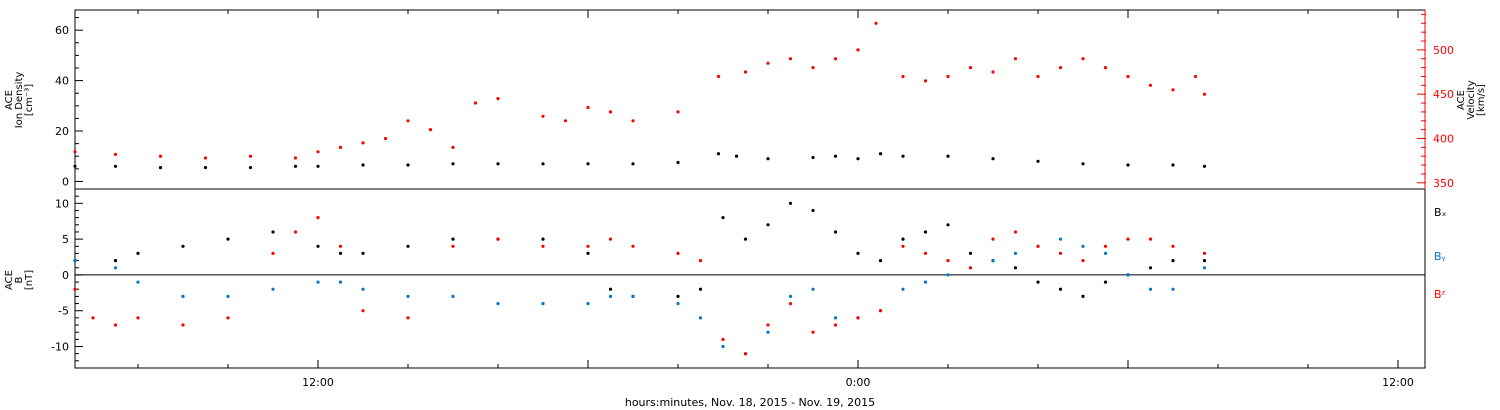 The image size is (1500, 410). What do you see at coordinates (1440, 294) in the screenshot?
I see `legend-bz: Bᶻ` at bounding box center [1440, 294].